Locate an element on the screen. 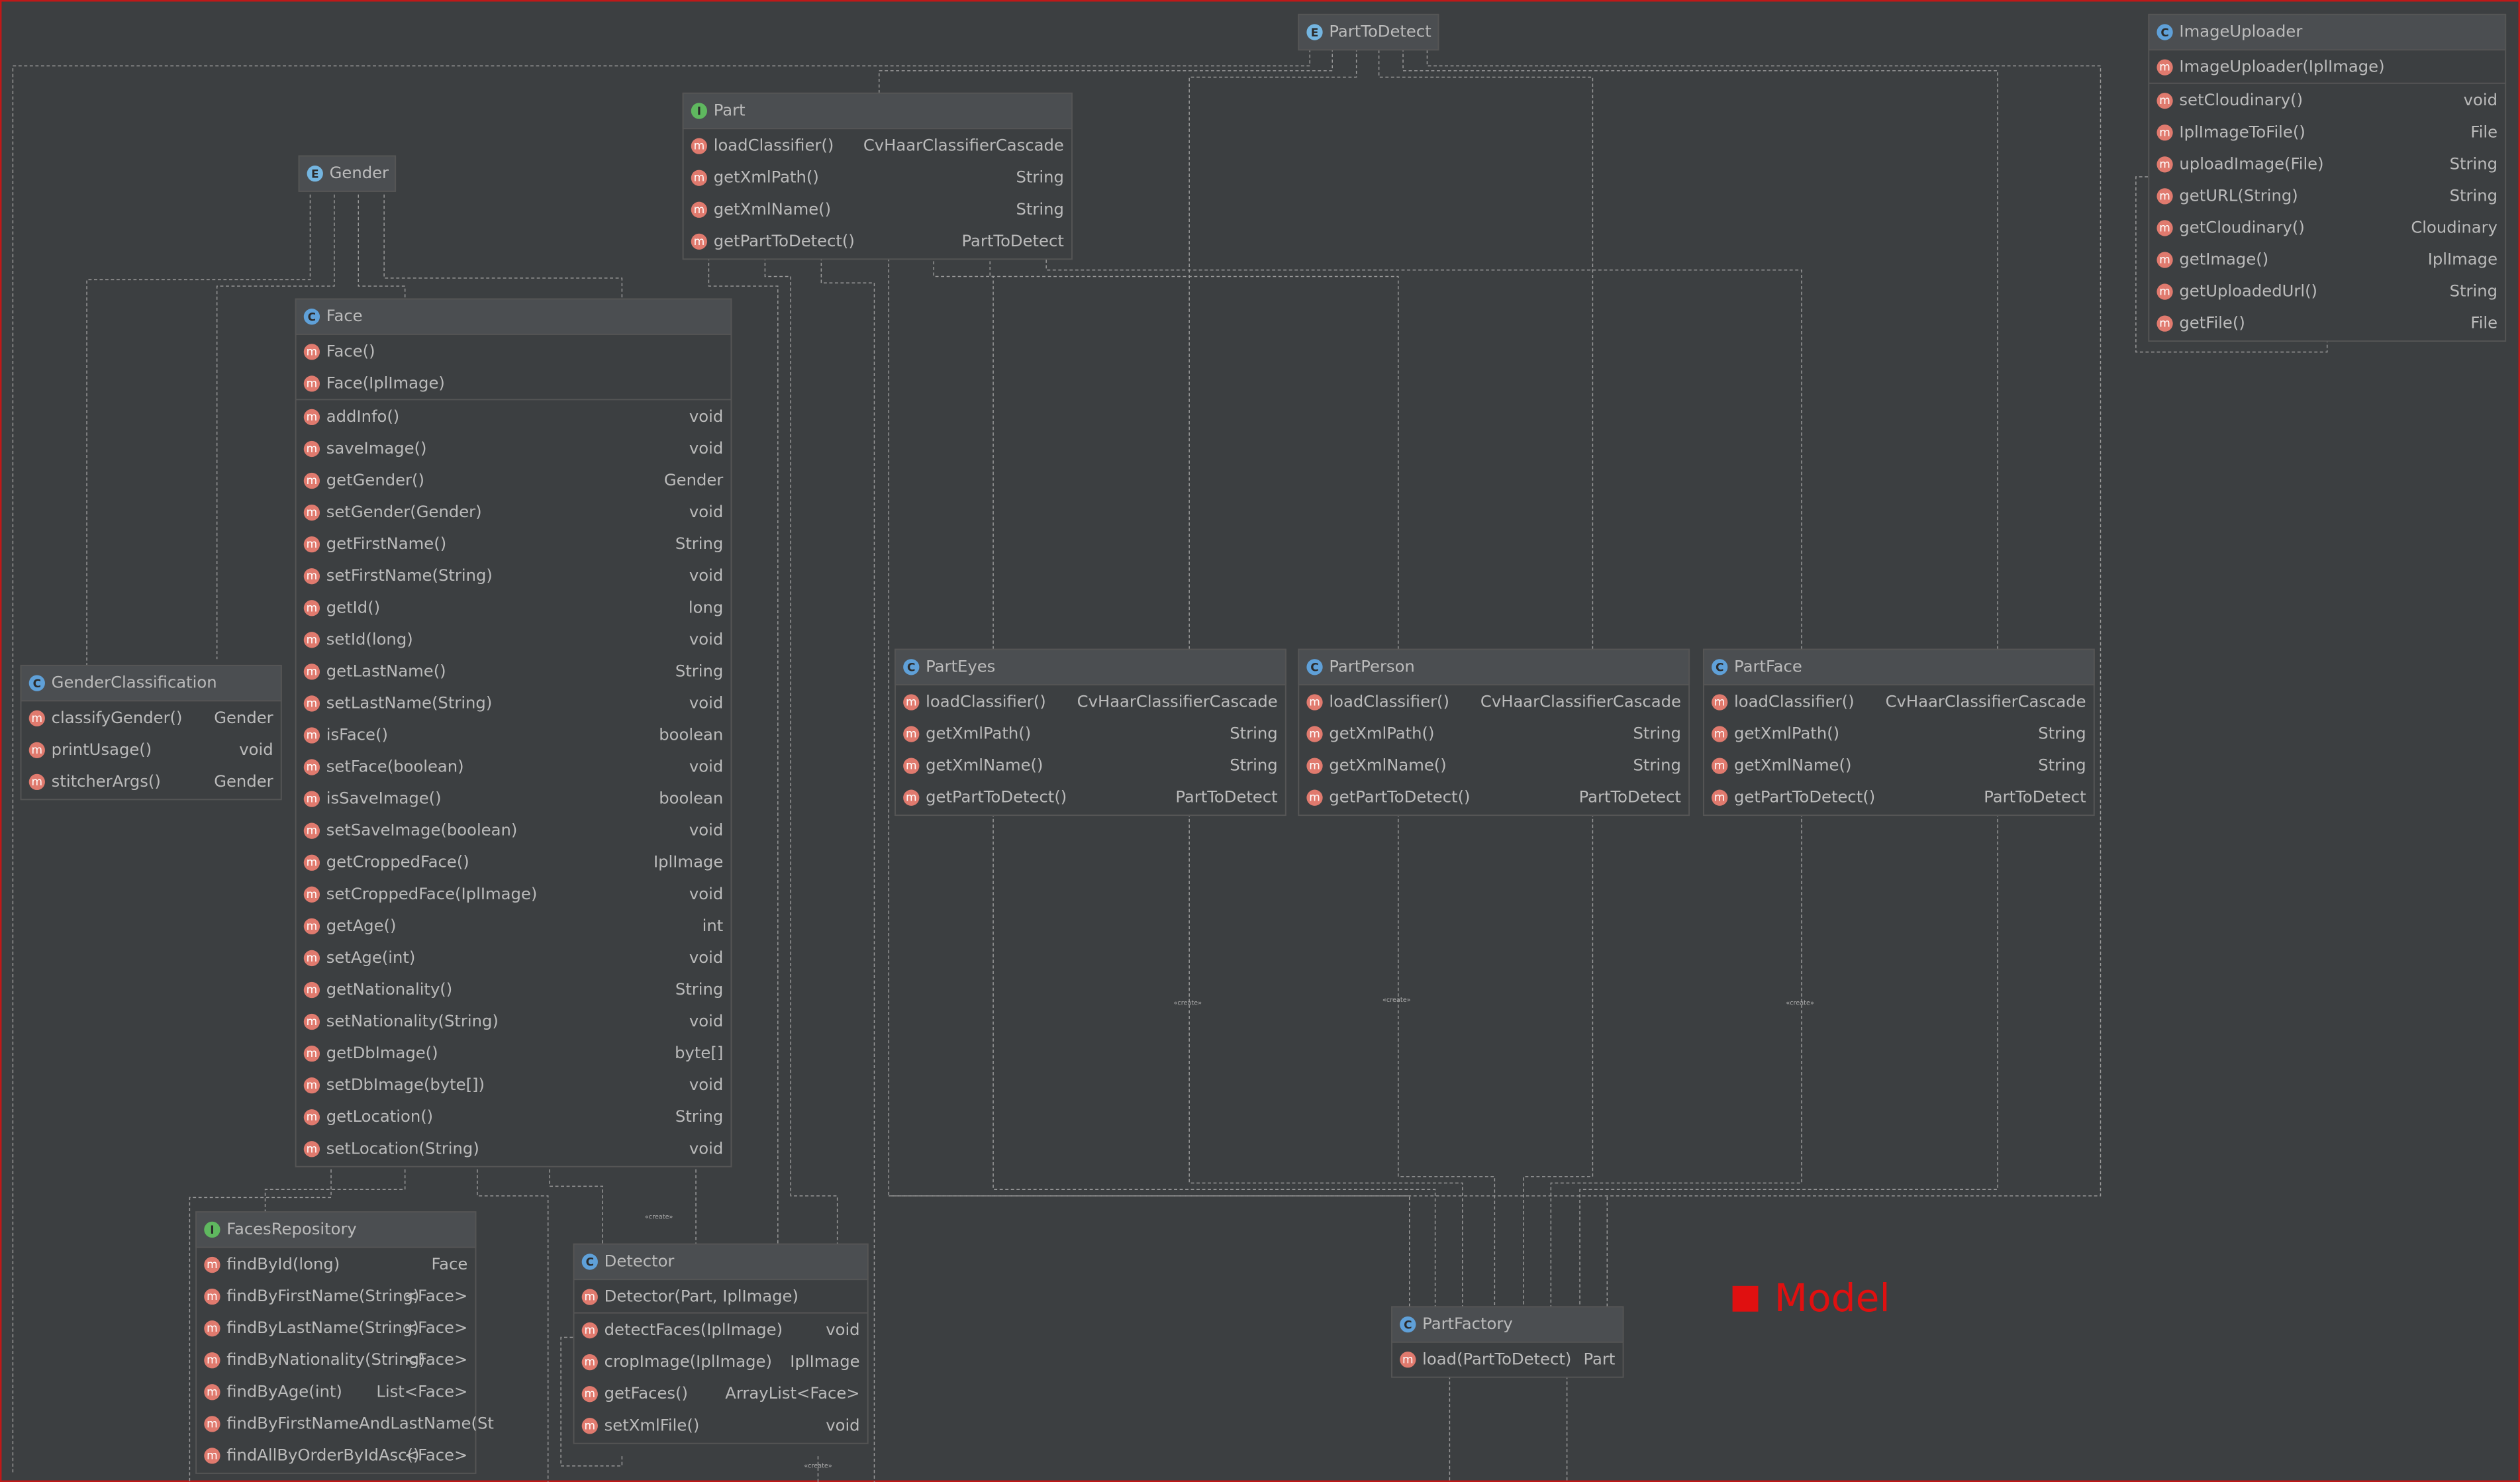  member-name: findByNationality(String) is located at coordinates (325, 1359).